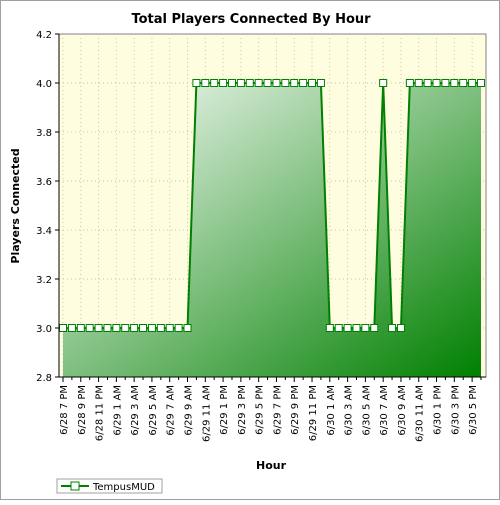  I want to click on x-tick-label: 6/29 1 AM, so click(117, 410).